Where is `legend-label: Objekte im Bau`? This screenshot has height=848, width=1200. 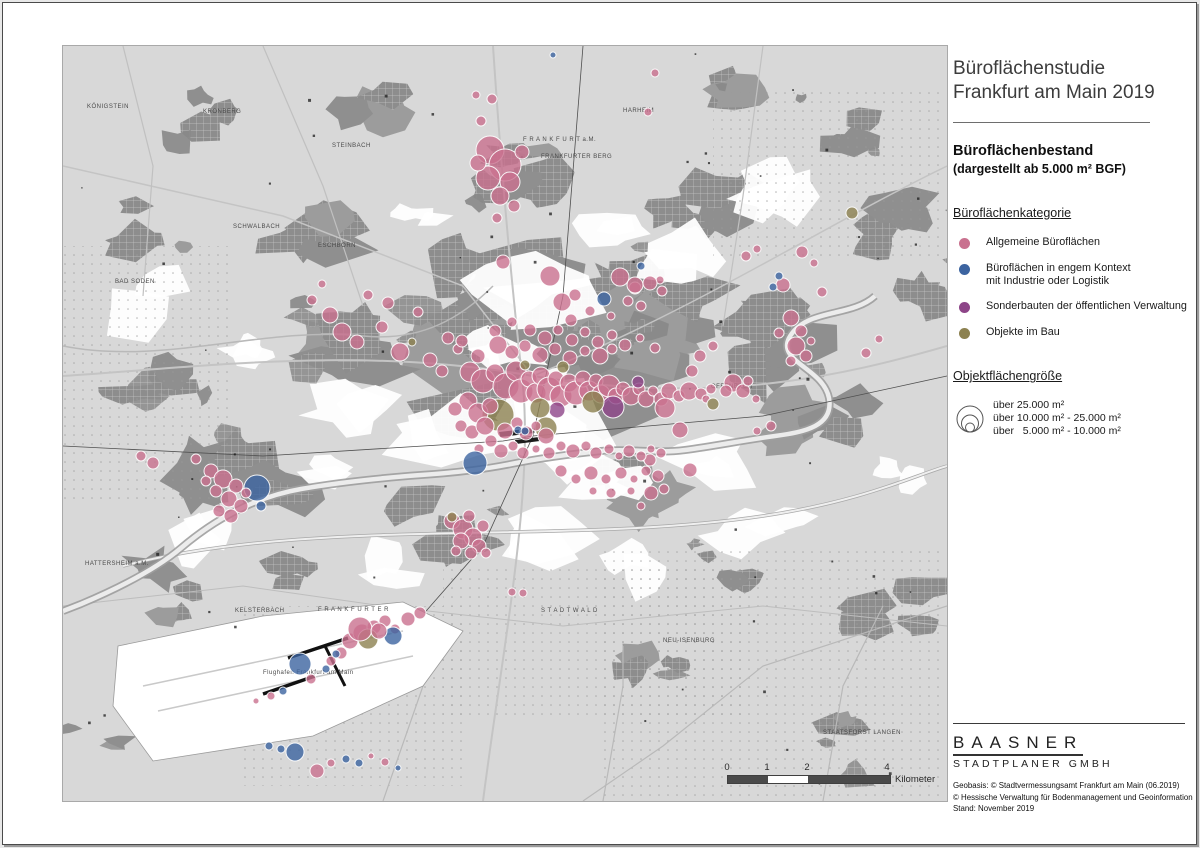
legend-label: Objekte im Bau is located at coordinates (1023, 332).